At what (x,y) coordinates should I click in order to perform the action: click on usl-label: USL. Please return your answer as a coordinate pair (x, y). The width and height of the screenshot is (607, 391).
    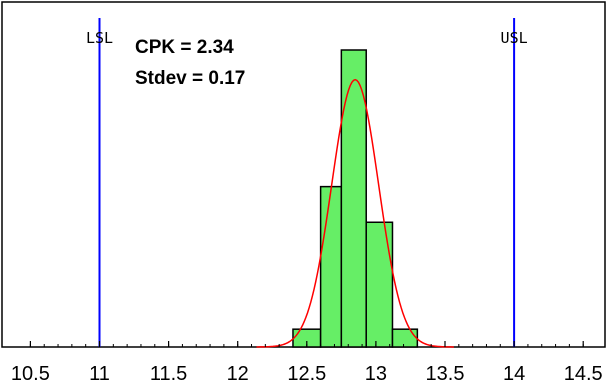
    Looking at the image, I should click on (514, 38).